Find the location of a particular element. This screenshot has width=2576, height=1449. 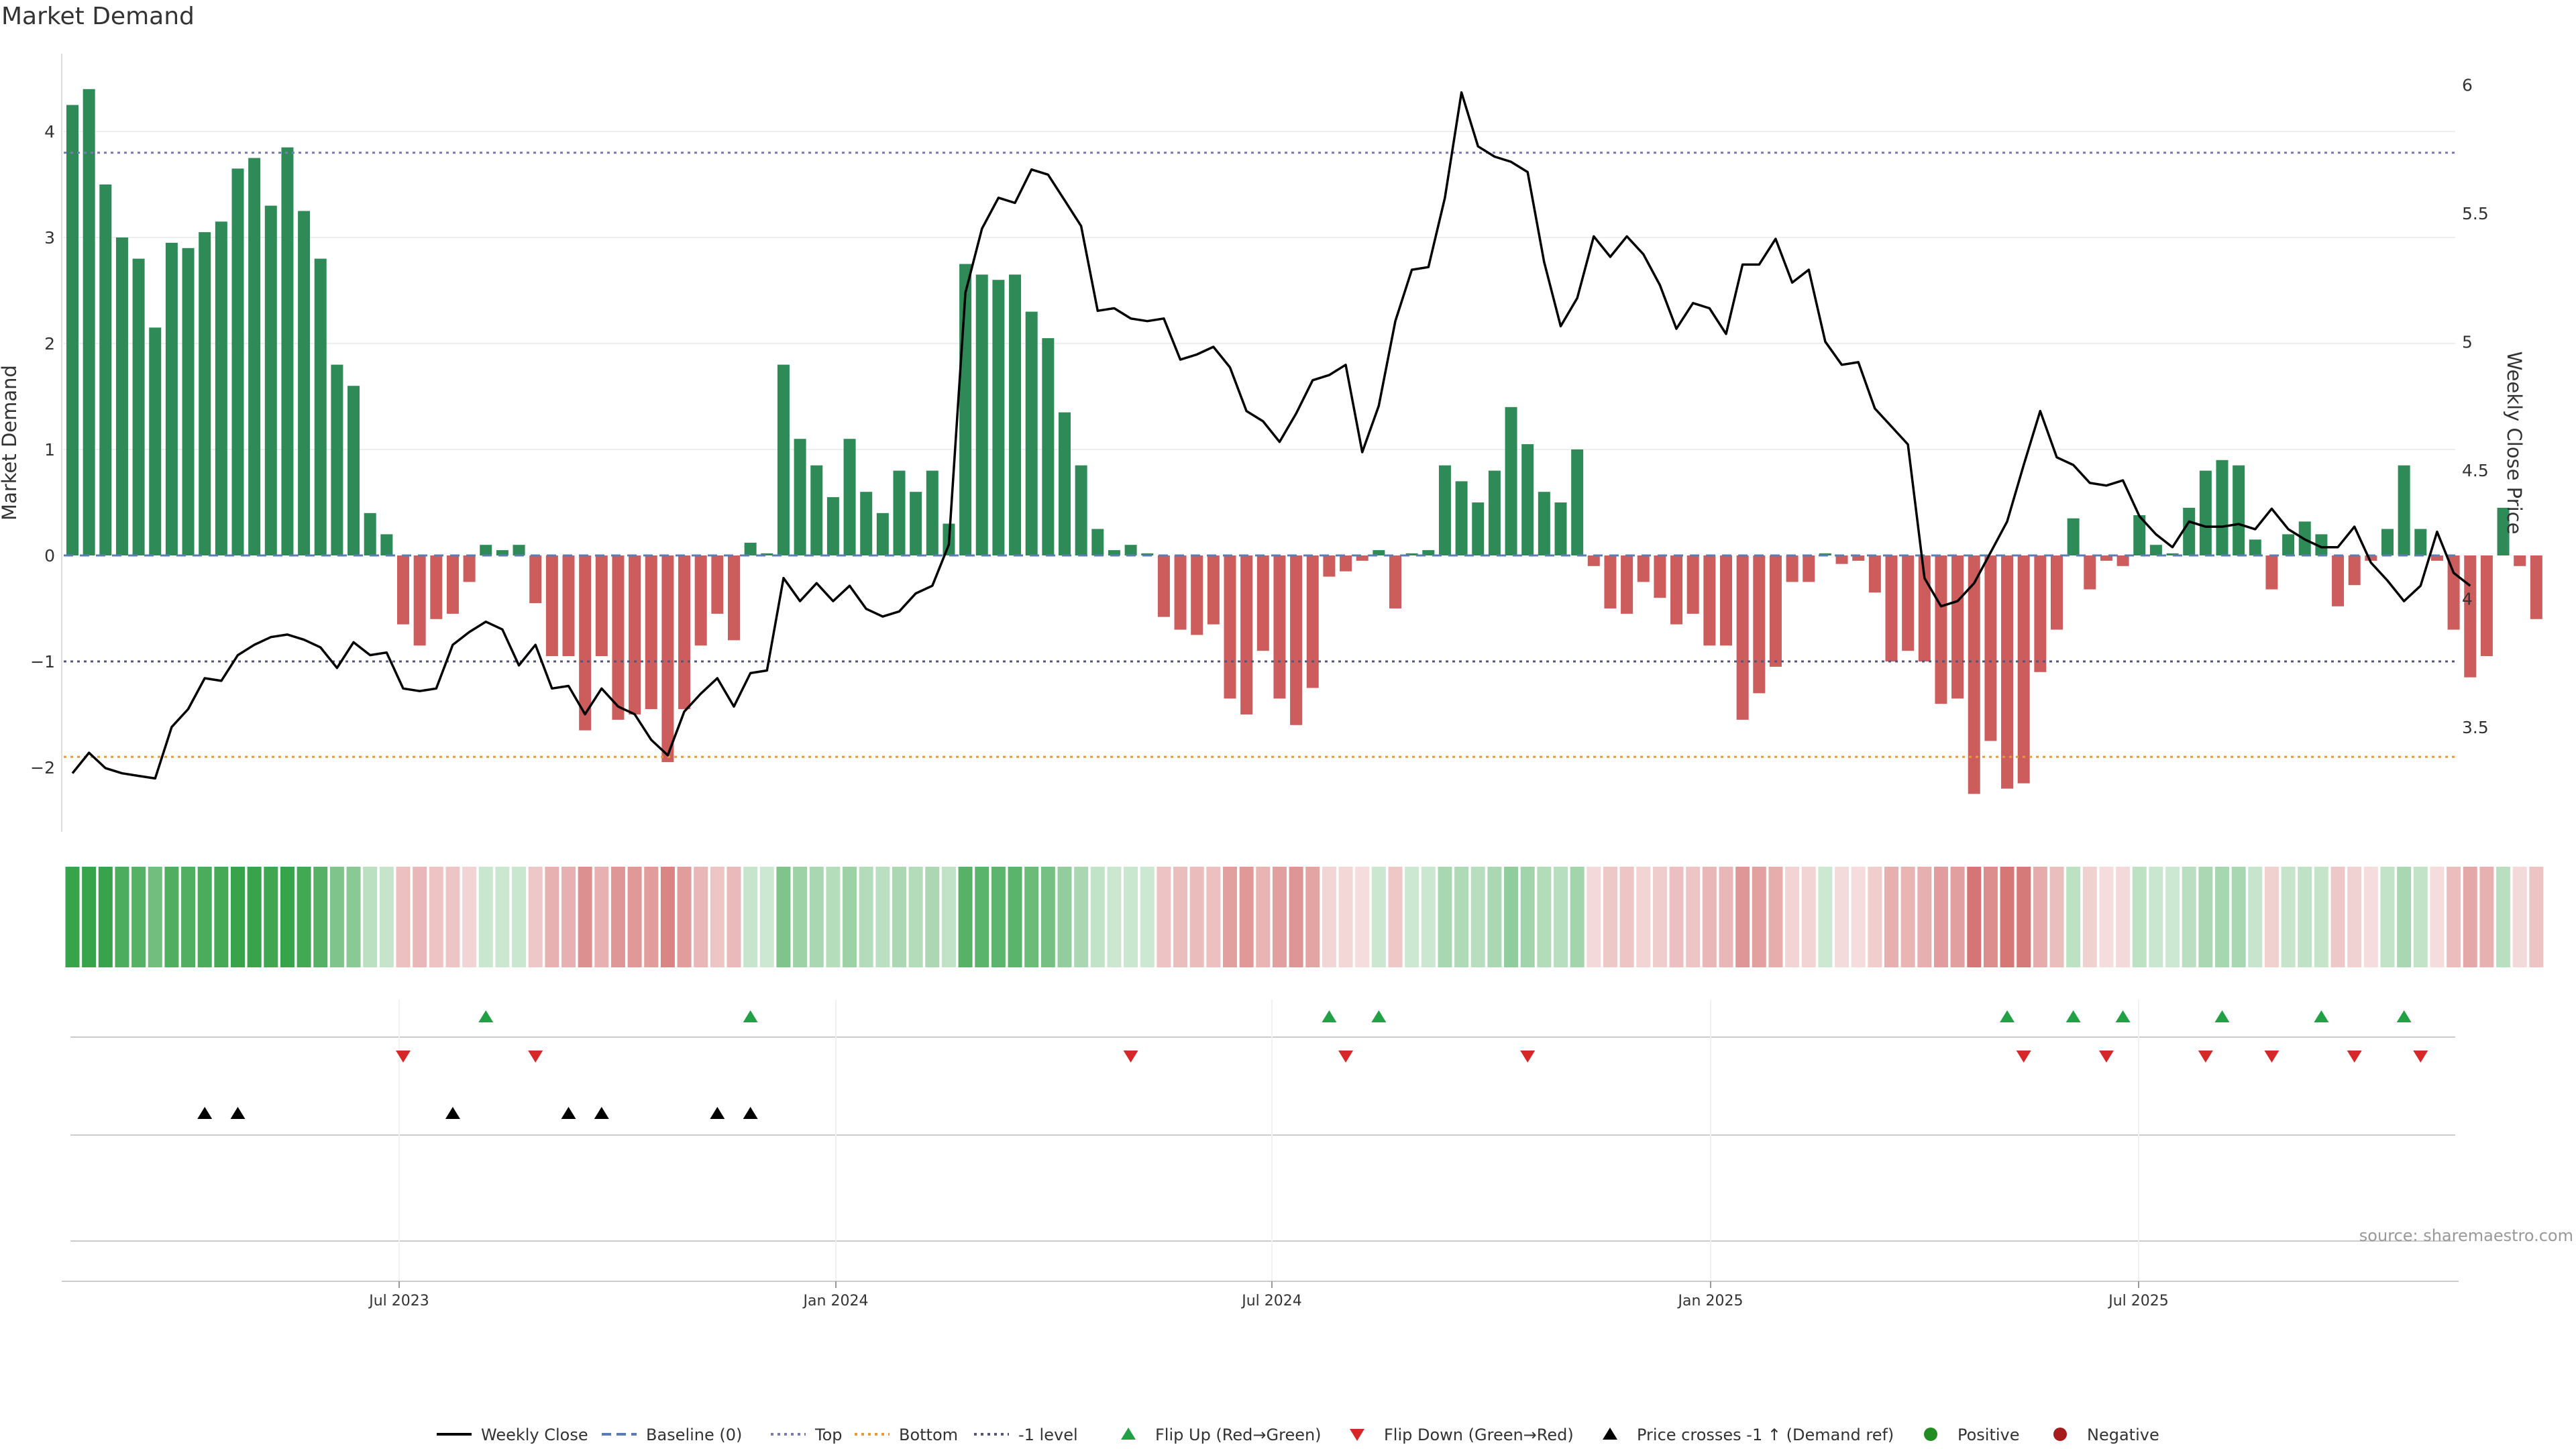

price-cross-marker is located at coordinates (717, 1113).